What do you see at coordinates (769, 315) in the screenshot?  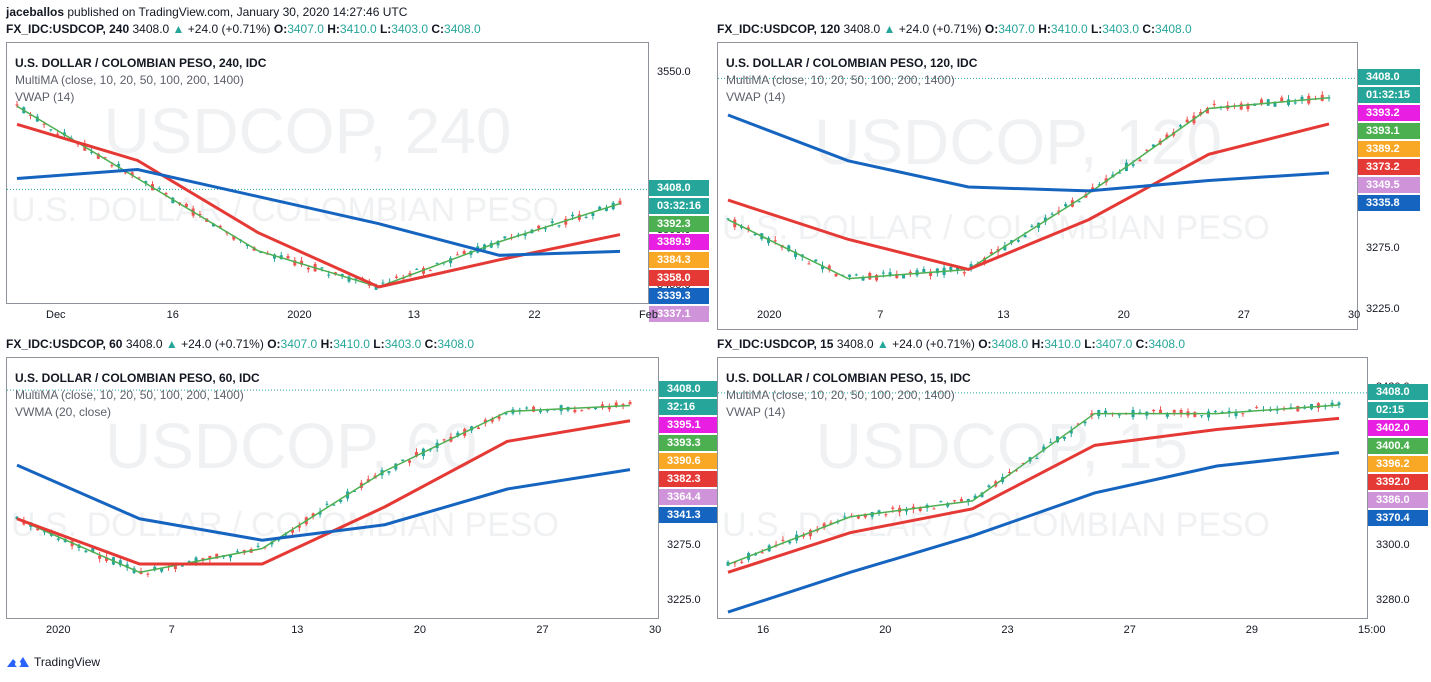 I see `x-tick-label: 2020` at bounding box center [769, 315].